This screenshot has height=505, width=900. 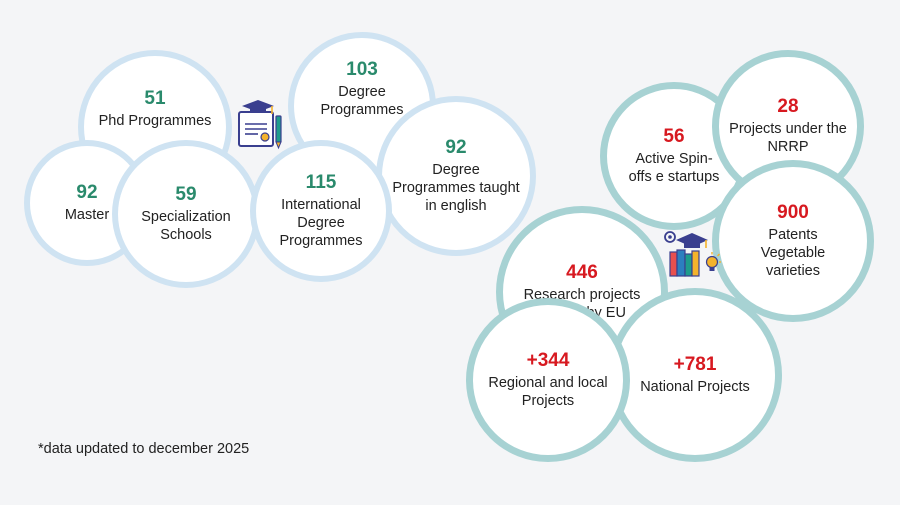 I want to click on english-programmes-bubble: 92 Degree Programmes taught in english, so click(x=456, y=176).